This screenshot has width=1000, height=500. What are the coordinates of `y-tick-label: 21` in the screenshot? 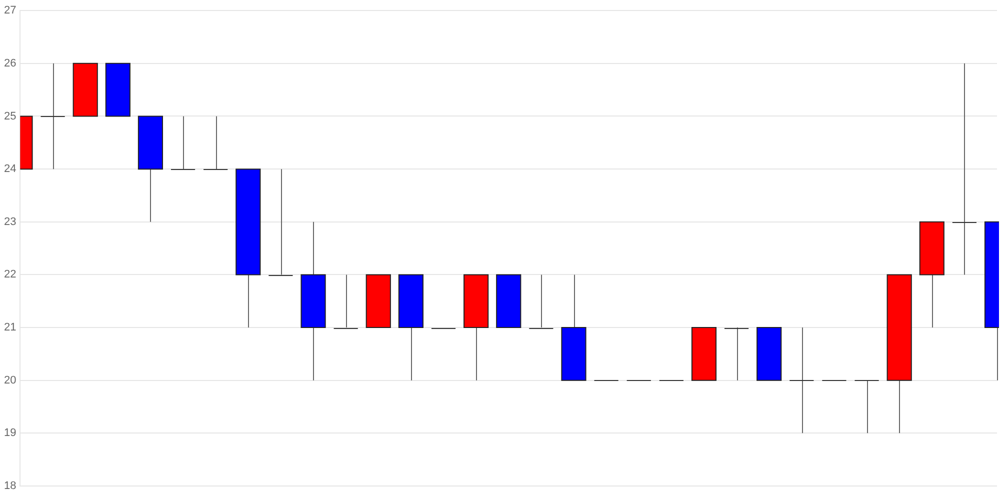 It's located at (10, 328).